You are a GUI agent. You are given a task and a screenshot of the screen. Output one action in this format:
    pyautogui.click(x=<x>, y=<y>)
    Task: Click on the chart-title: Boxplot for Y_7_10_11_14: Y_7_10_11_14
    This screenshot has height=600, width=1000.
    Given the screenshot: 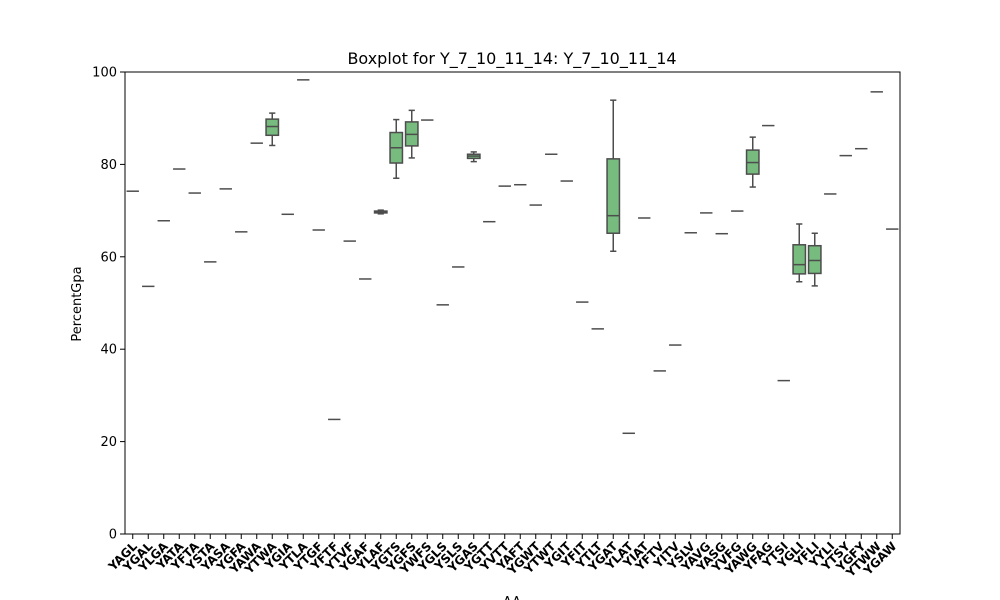 What is the action you would take?
    pyautogui.click(x=511, y=59)
    